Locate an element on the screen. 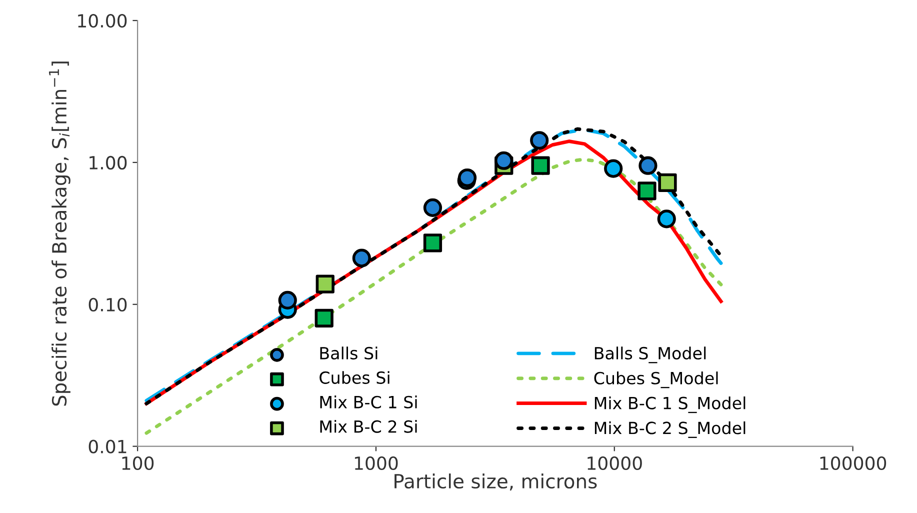  legend-label: Mix B-C 2 Si is located at coordinates (368, 426).